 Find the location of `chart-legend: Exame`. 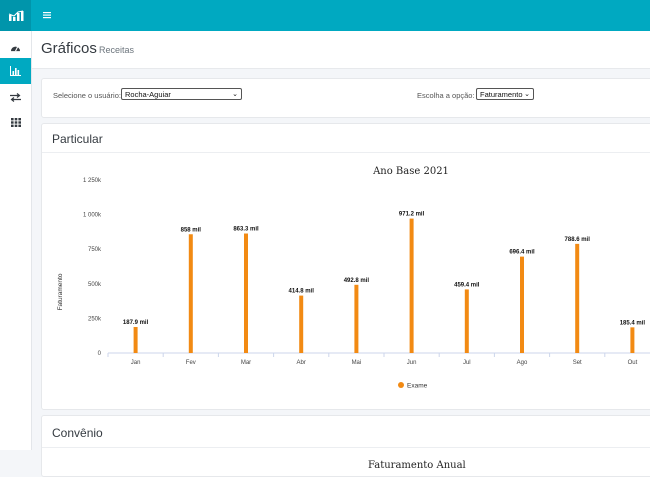

chart-legend: Exame is located at coordinates (413, 386).